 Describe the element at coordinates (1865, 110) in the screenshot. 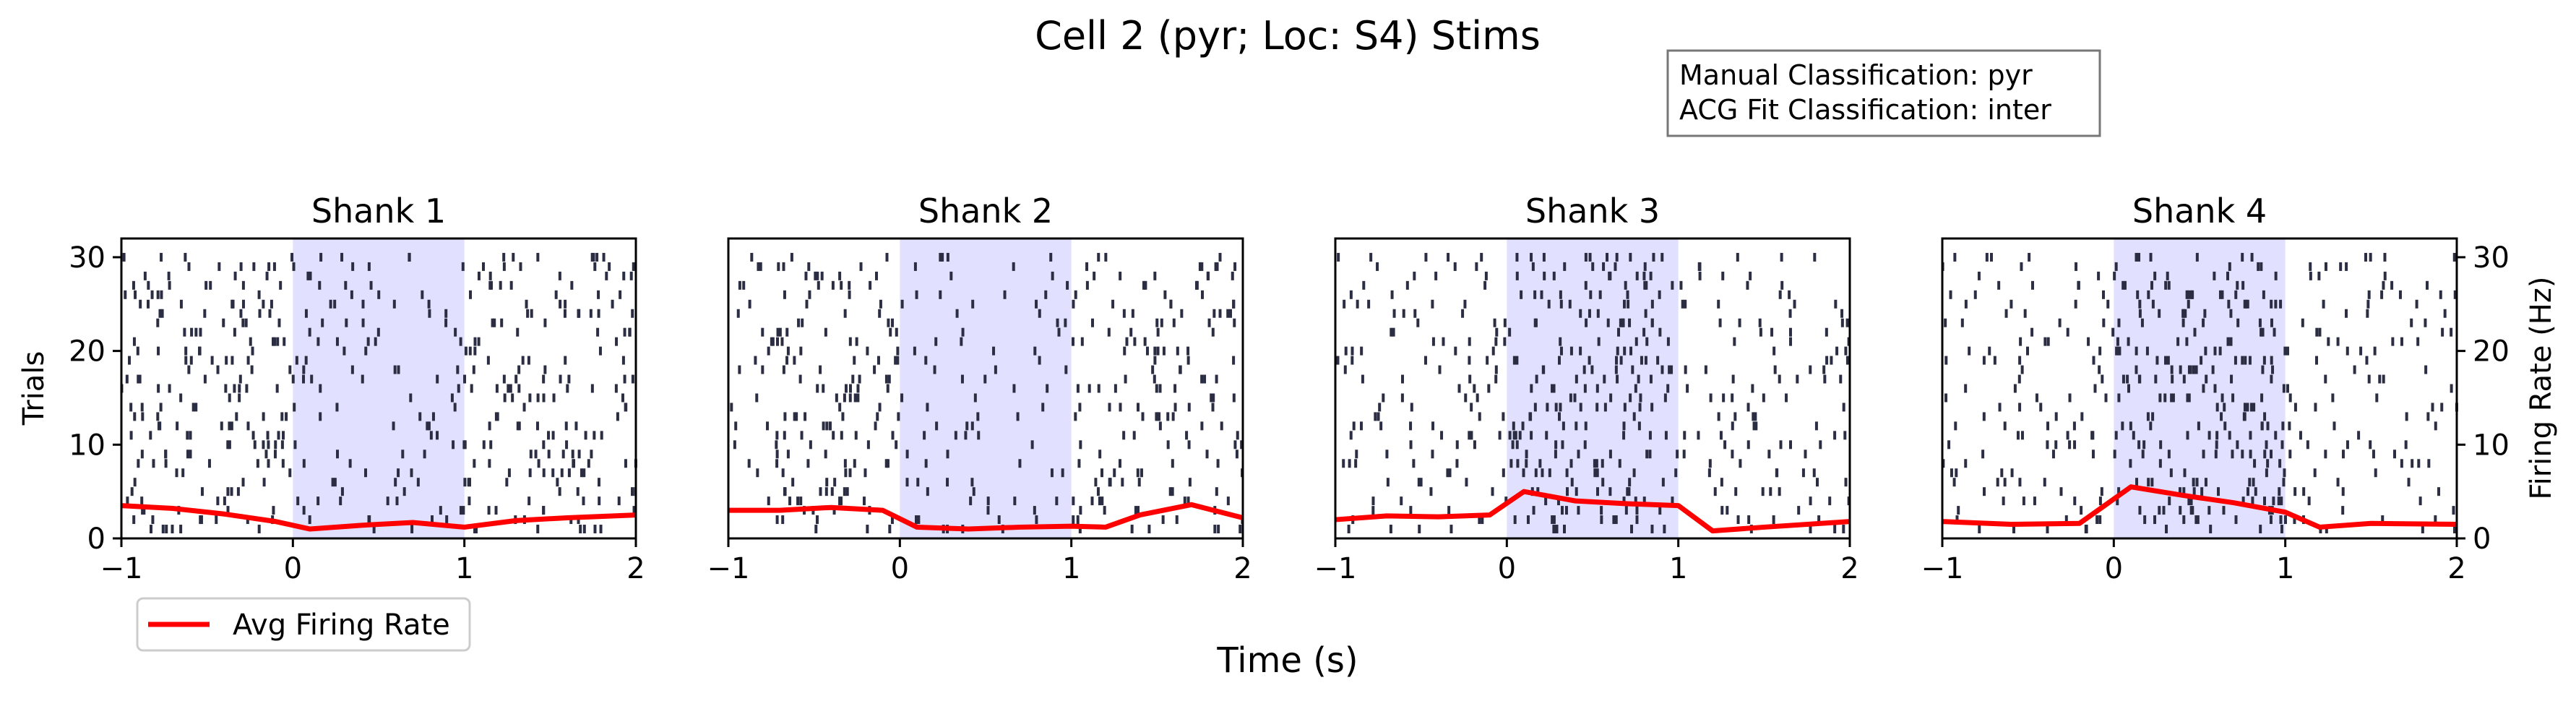

I see `acg-classification-text: ACG Fit Classification: inter` at that location.